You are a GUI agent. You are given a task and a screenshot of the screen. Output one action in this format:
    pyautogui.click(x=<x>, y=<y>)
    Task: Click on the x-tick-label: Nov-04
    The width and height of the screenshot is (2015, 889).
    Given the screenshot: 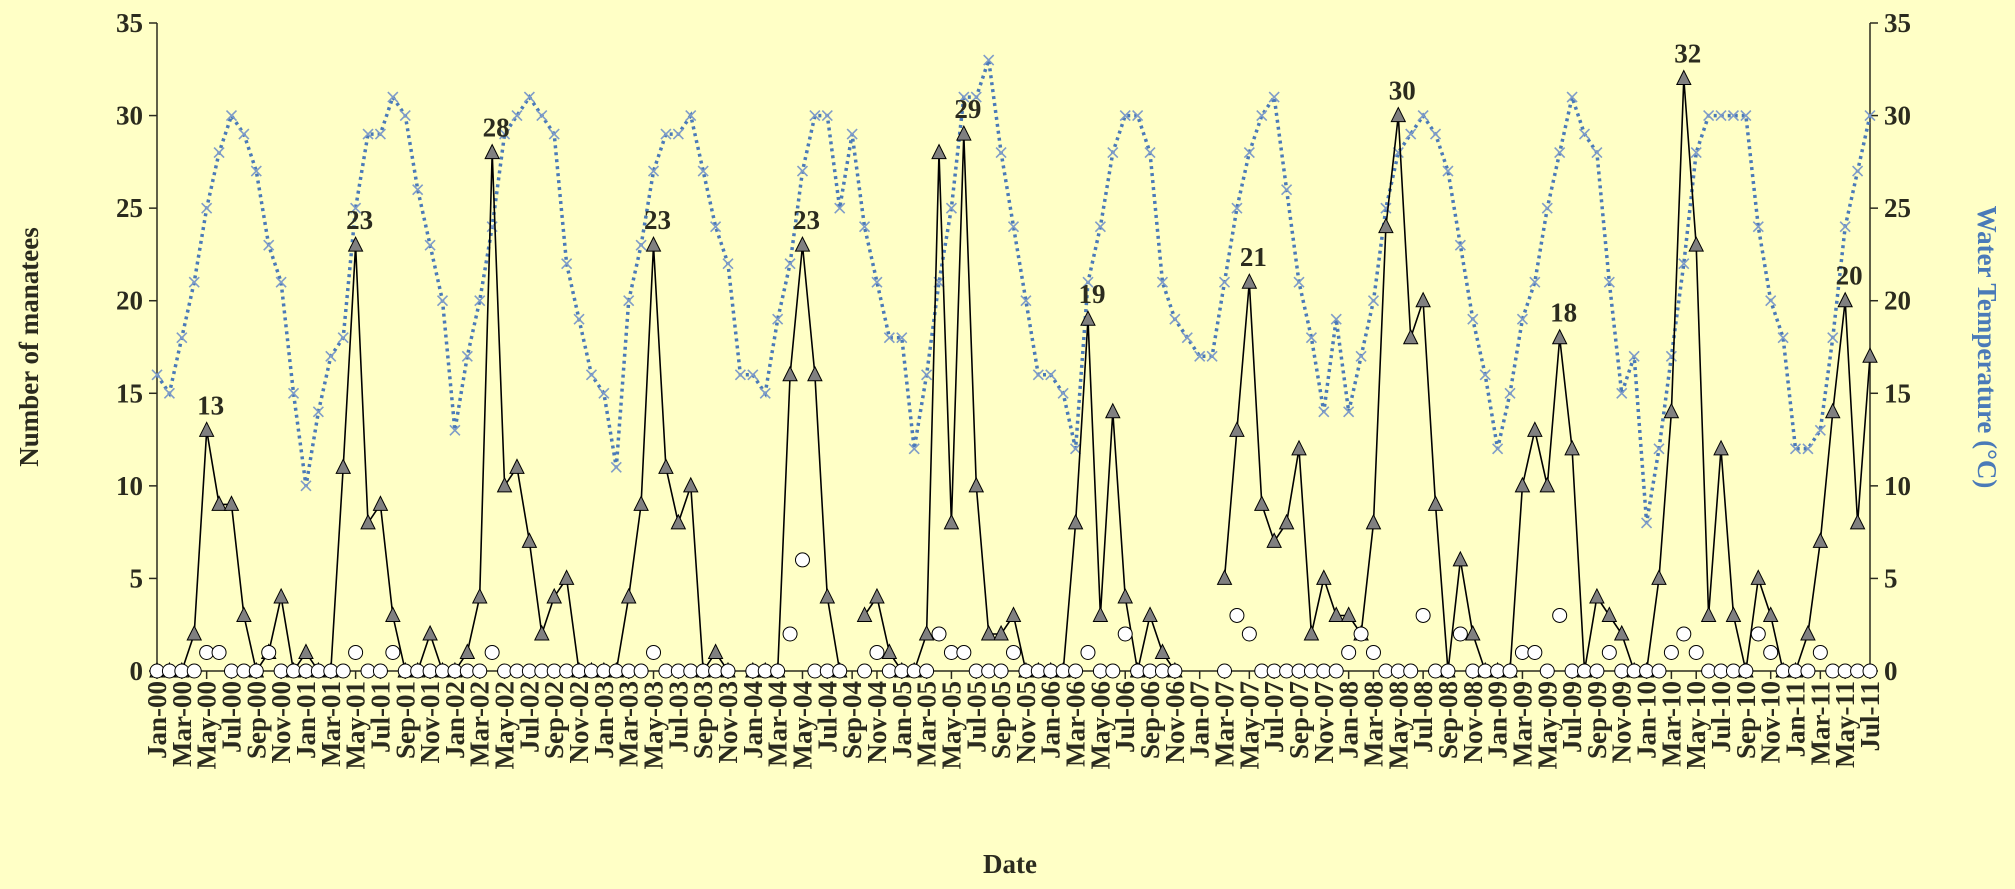 What is the action you would take?
    pyautogui.click(x=877, y=722)
    